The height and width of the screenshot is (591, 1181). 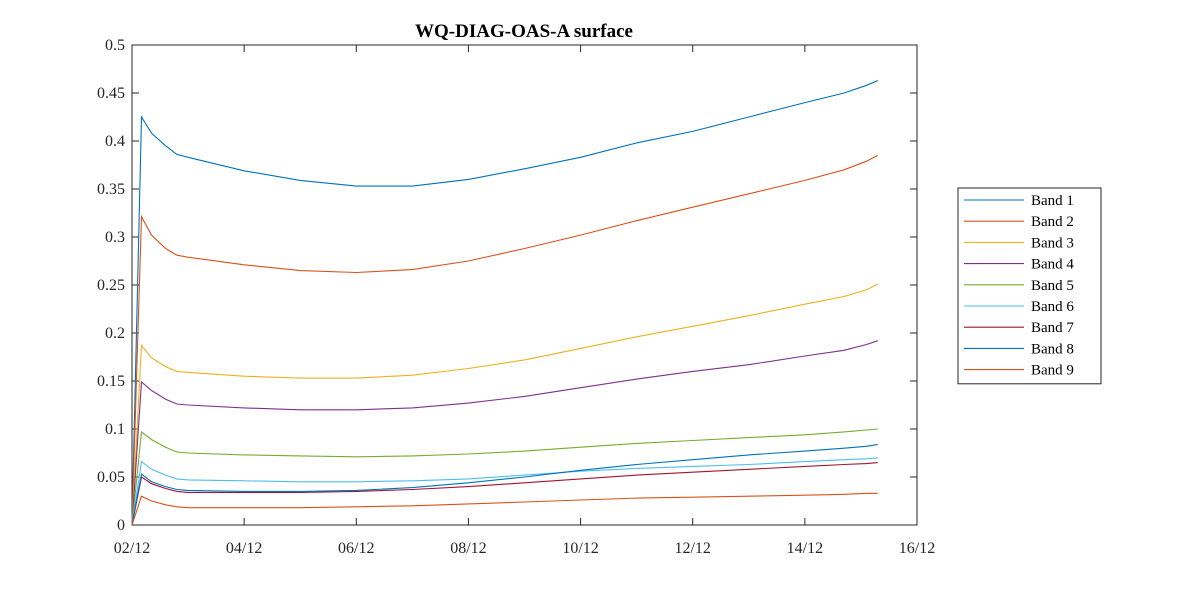 I want to click on y-tick-label: 0, so click(x=121, y=525).